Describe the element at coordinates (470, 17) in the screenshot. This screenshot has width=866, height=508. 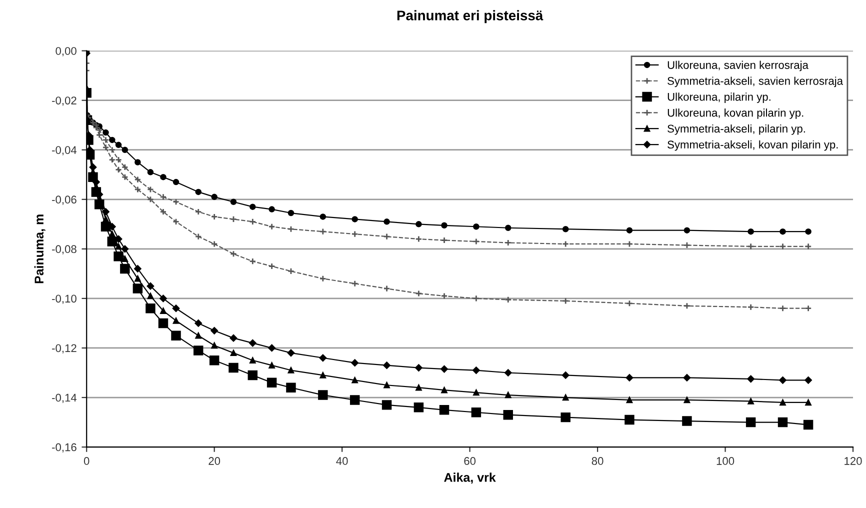
I see `chart-title: Painumat eri pisteissä` at that location.